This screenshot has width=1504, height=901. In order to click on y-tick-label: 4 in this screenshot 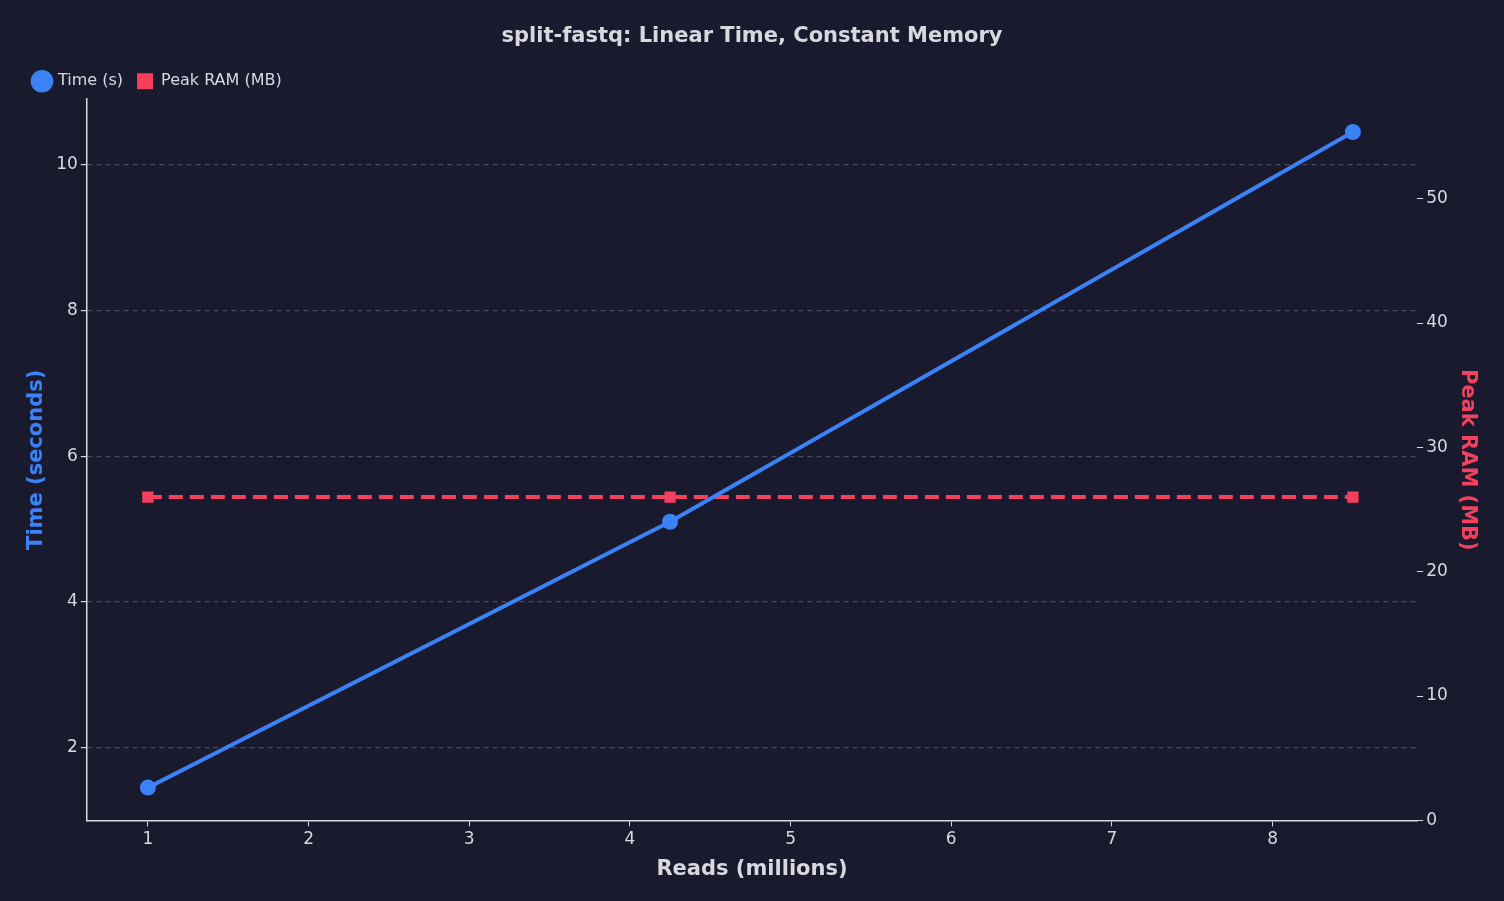, I will do `click(72, 600)`.